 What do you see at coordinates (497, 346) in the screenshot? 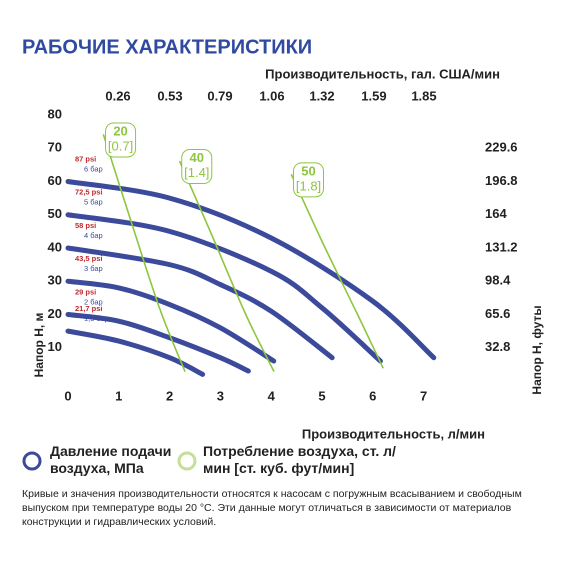
I see `y2-tick-label: 32.8` at bounding box center [497, 346].